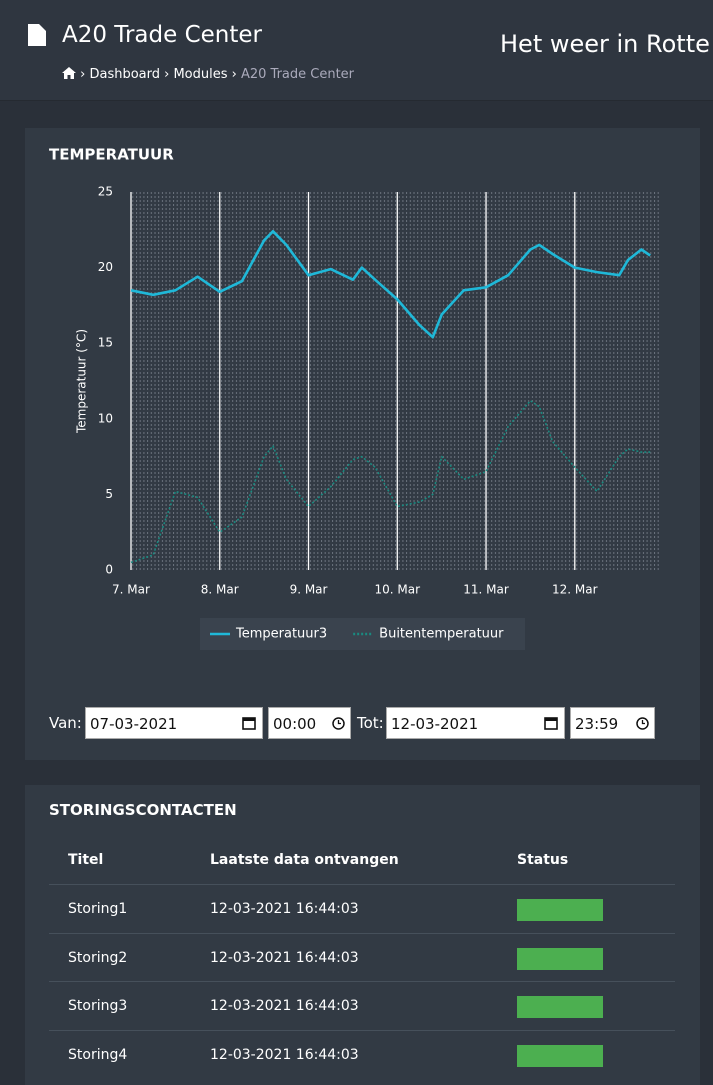 This screenshot has height=1085, width=713. Describe the element at coordinates (109, 570) in the screenshot. I see `y-tick-label: 0` at that location.